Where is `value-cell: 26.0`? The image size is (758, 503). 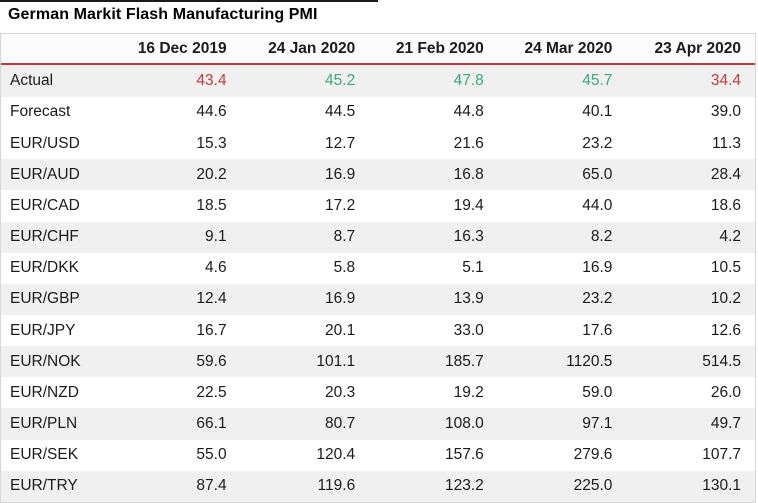
value-cell: 26.0 is located at coordinates (725, 392).